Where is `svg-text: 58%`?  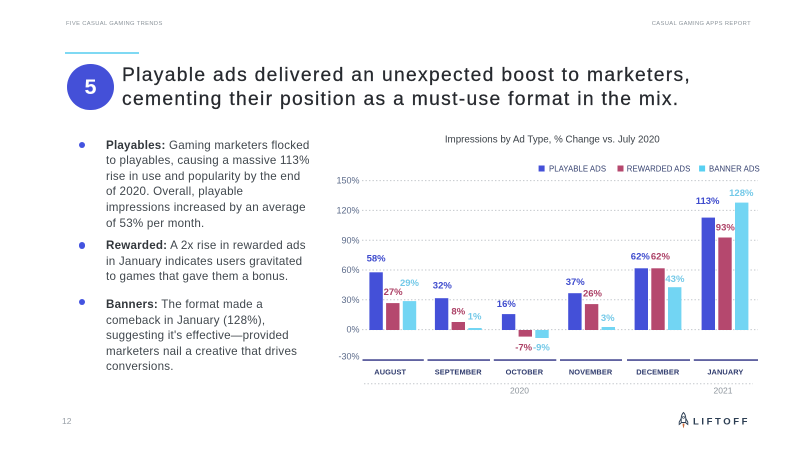 svg-text: 58% is located at coordinates (377, 259).